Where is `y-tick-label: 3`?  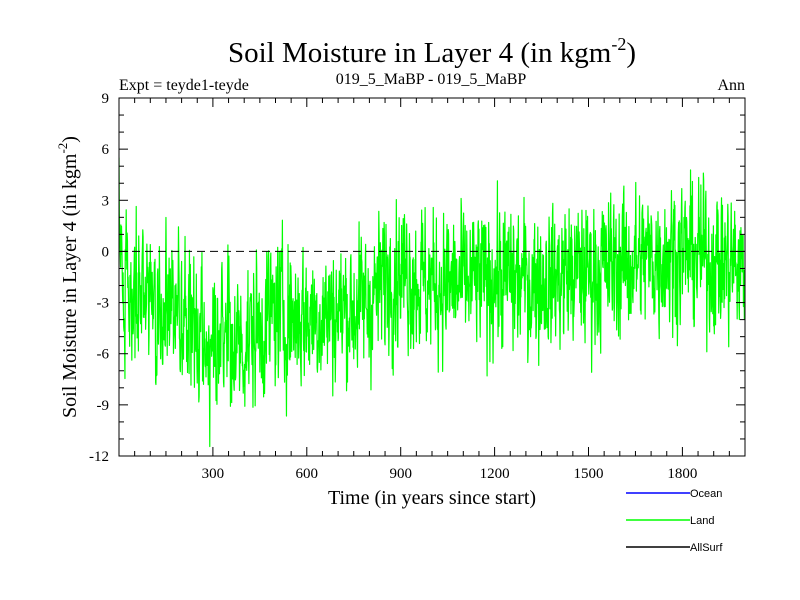
y-tick-label: 3 is located at coordinates (106, 201).